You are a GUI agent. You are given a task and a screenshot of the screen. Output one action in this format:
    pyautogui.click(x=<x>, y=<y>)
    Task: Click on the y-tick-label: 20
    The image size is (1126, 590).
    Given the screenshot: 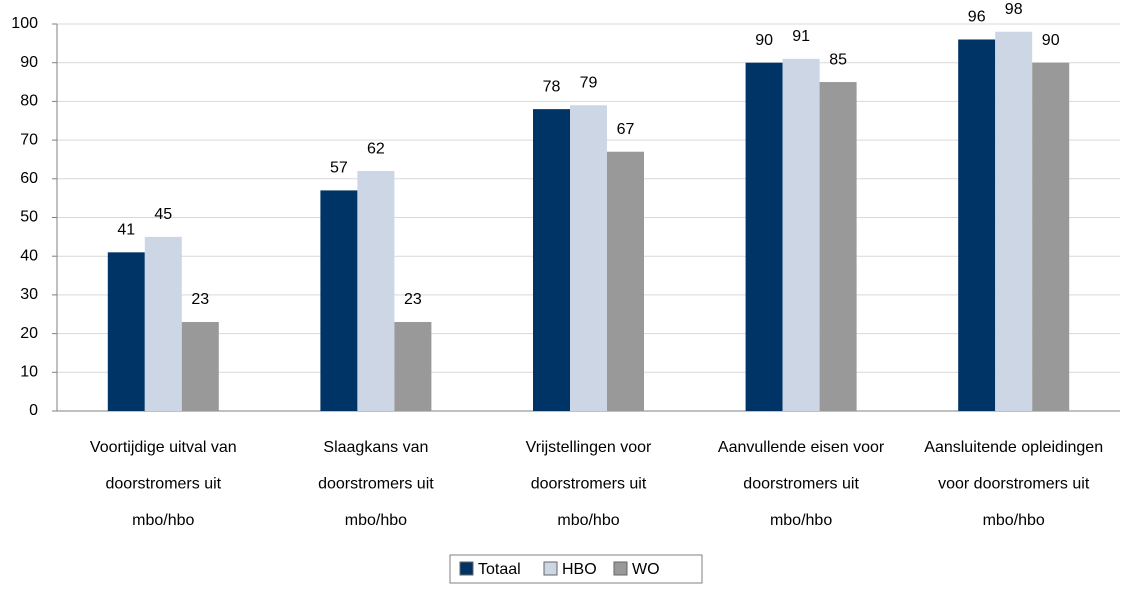 What is the action you would take?
    pyautogui.click(x=29, y=333)
    